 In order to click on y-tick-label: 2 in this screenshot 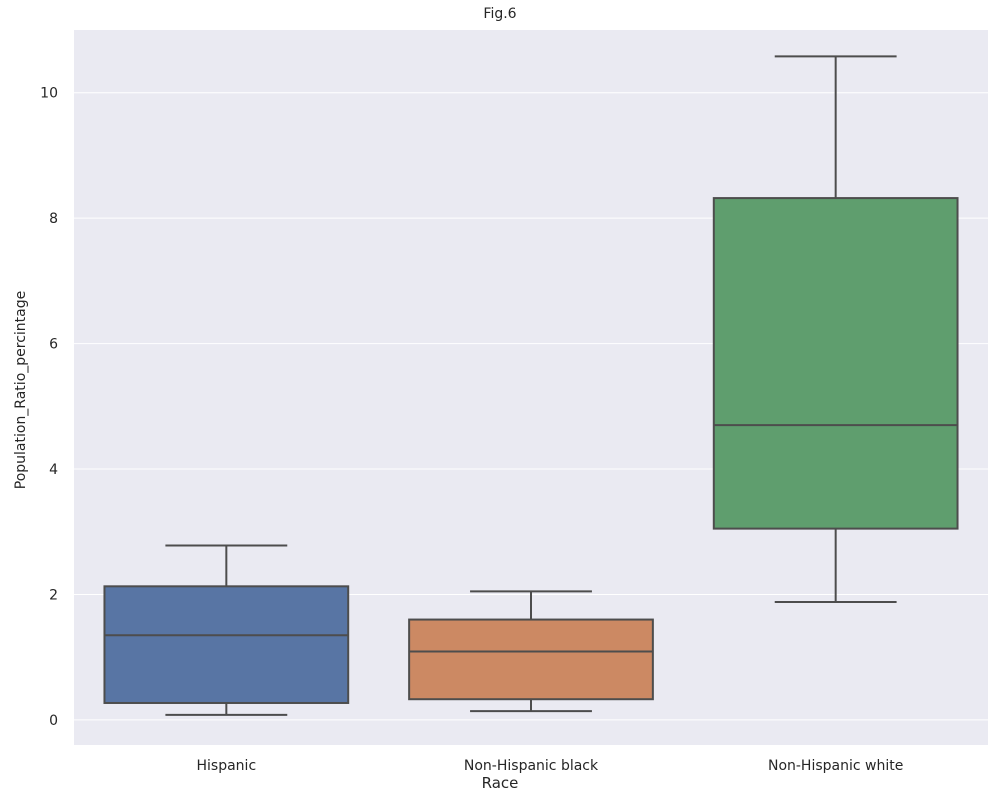, I will do `click(53, 595)`.